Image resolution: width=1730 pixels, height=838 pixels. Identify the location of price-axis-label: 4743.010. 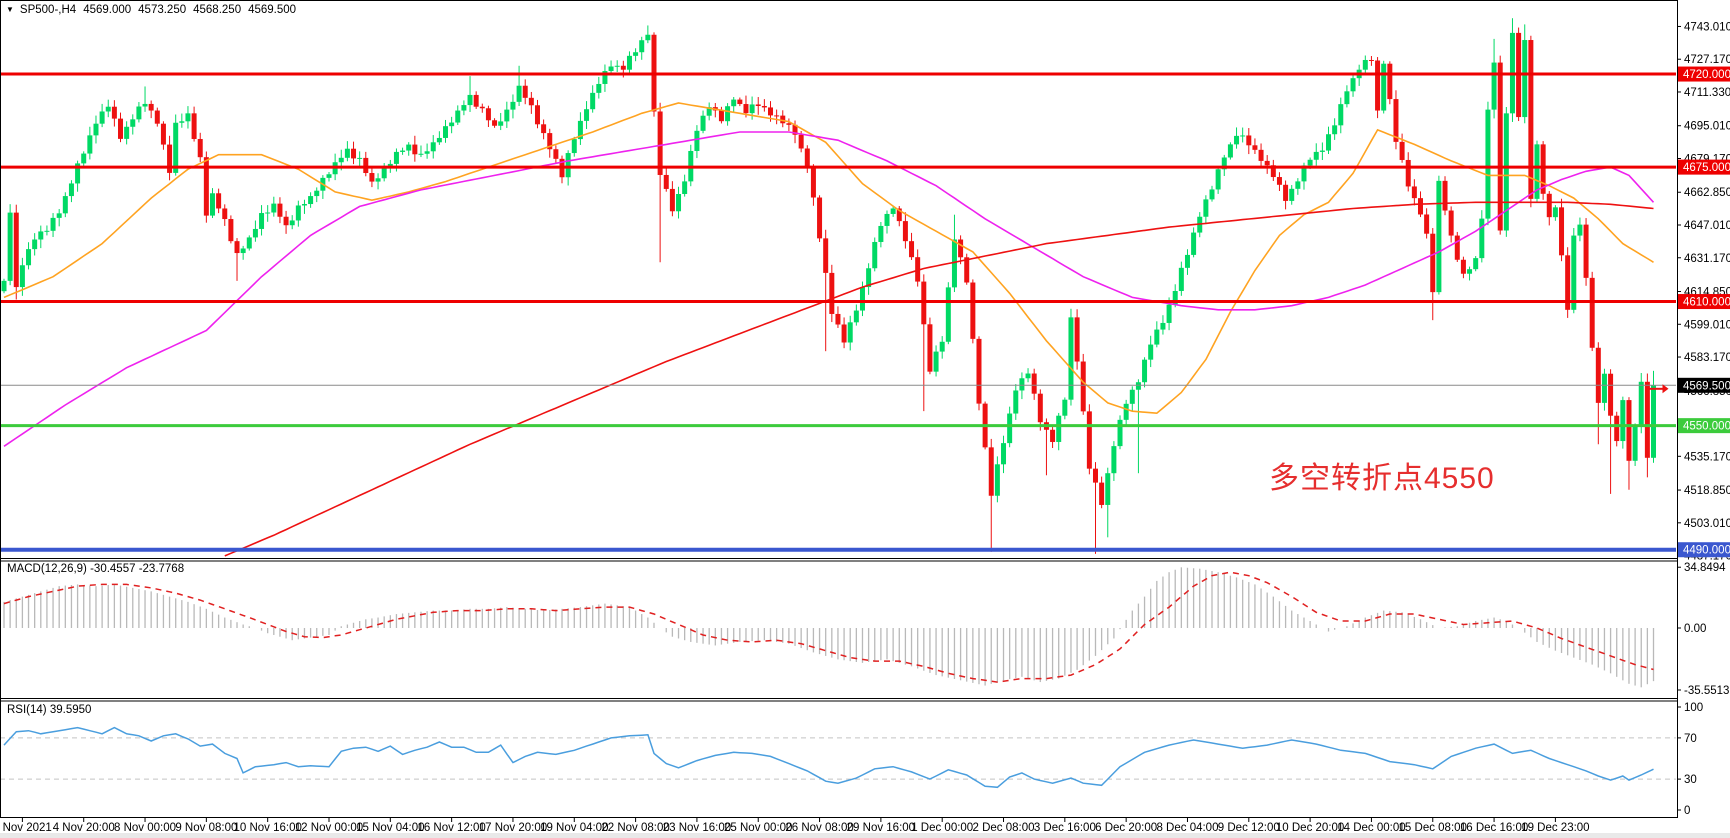
(1707, 27).